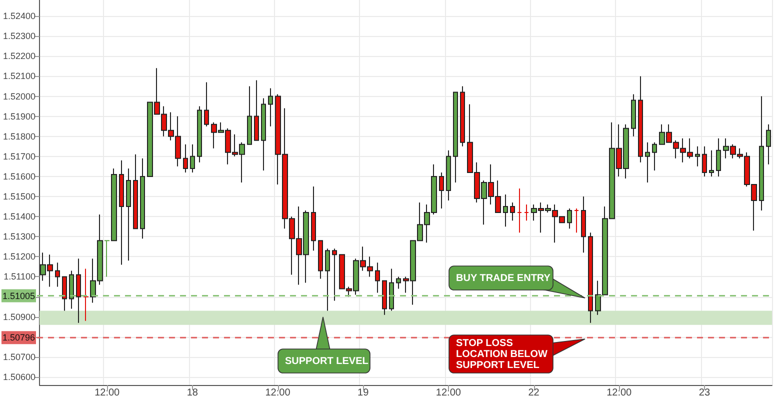 This screenshot has height=398, width=774. I want to click on y-tick-label: 1.51400, so click(19, 217).